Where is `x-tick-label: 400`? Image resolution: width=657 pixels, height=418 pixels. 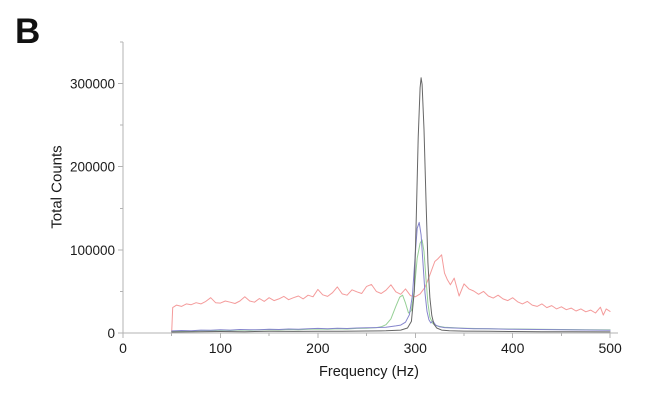
x-tick-label: 400 is located at coordinates (513, 348).